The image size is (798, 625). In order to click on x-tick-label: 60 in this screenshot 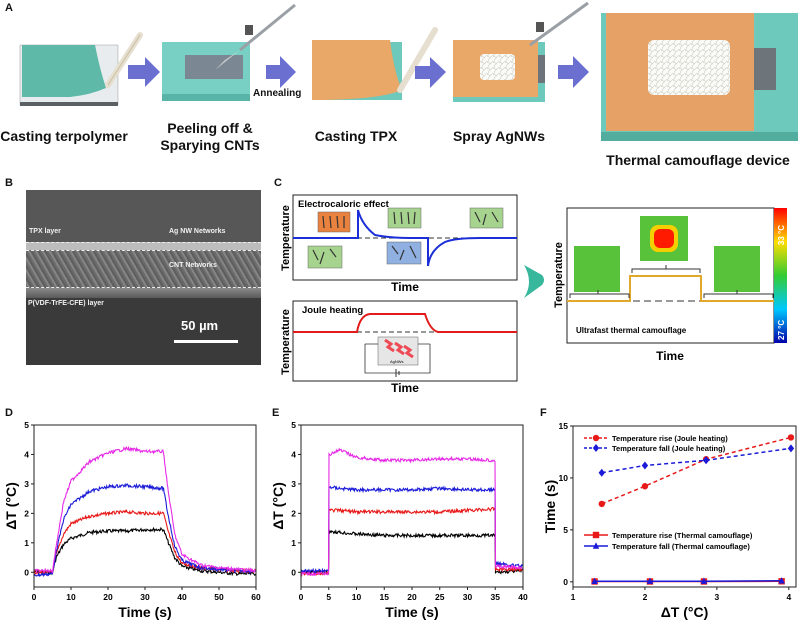, I will do `click(256, 597)`.